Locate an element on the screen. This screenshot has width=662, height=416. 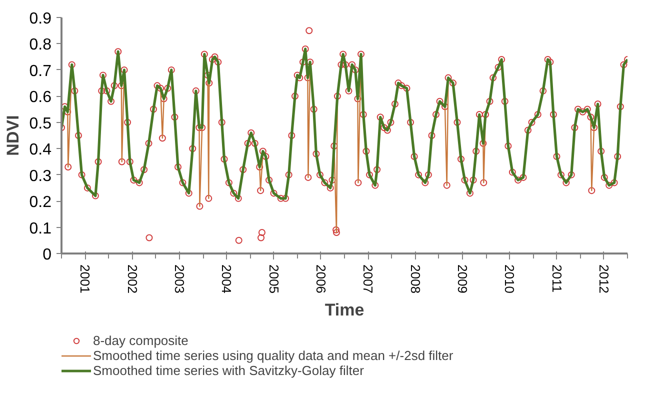
x-tick-label: 2011 is located at coordinates (556, 278).